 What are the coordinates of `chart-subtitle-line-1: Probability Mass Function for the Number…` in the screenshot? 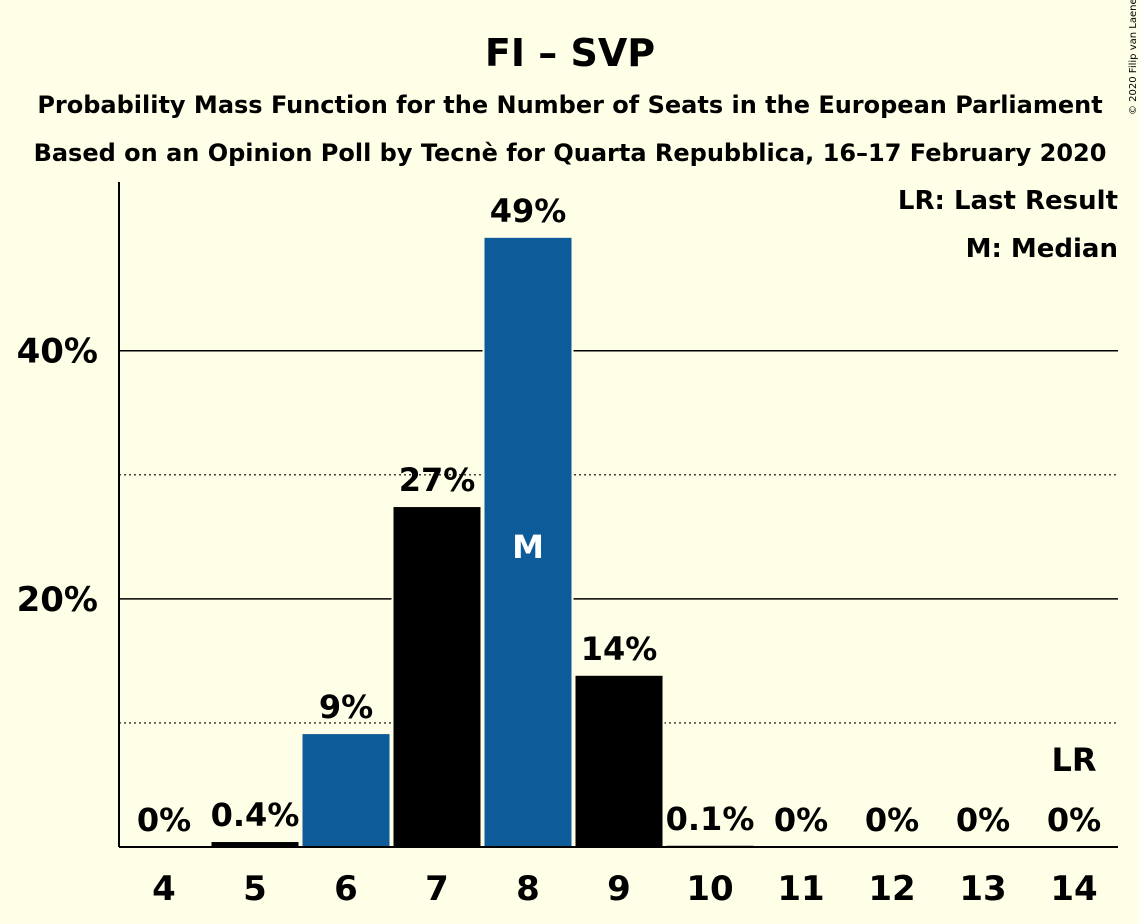 It's located at (569, 105).